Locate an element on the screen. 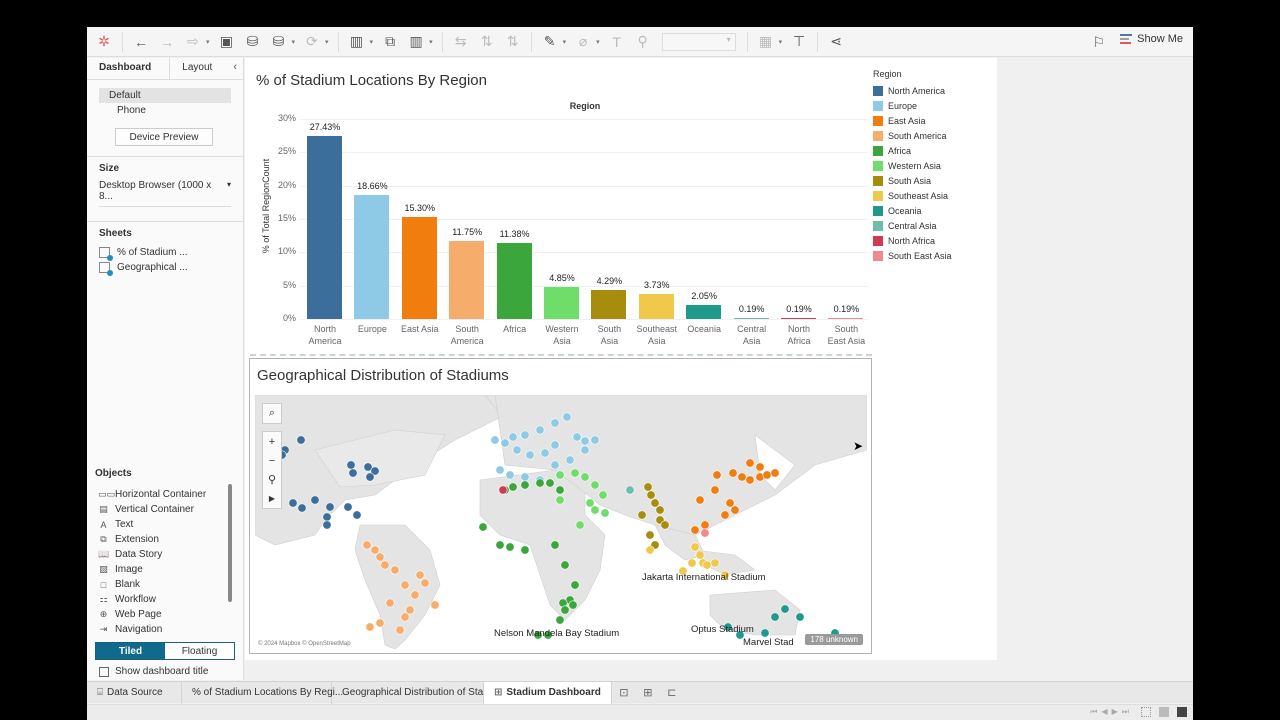 The width and height of the screenshot is (1280, 720). pause-updates-icon: ⛁ is located at coordinates (278, 41).